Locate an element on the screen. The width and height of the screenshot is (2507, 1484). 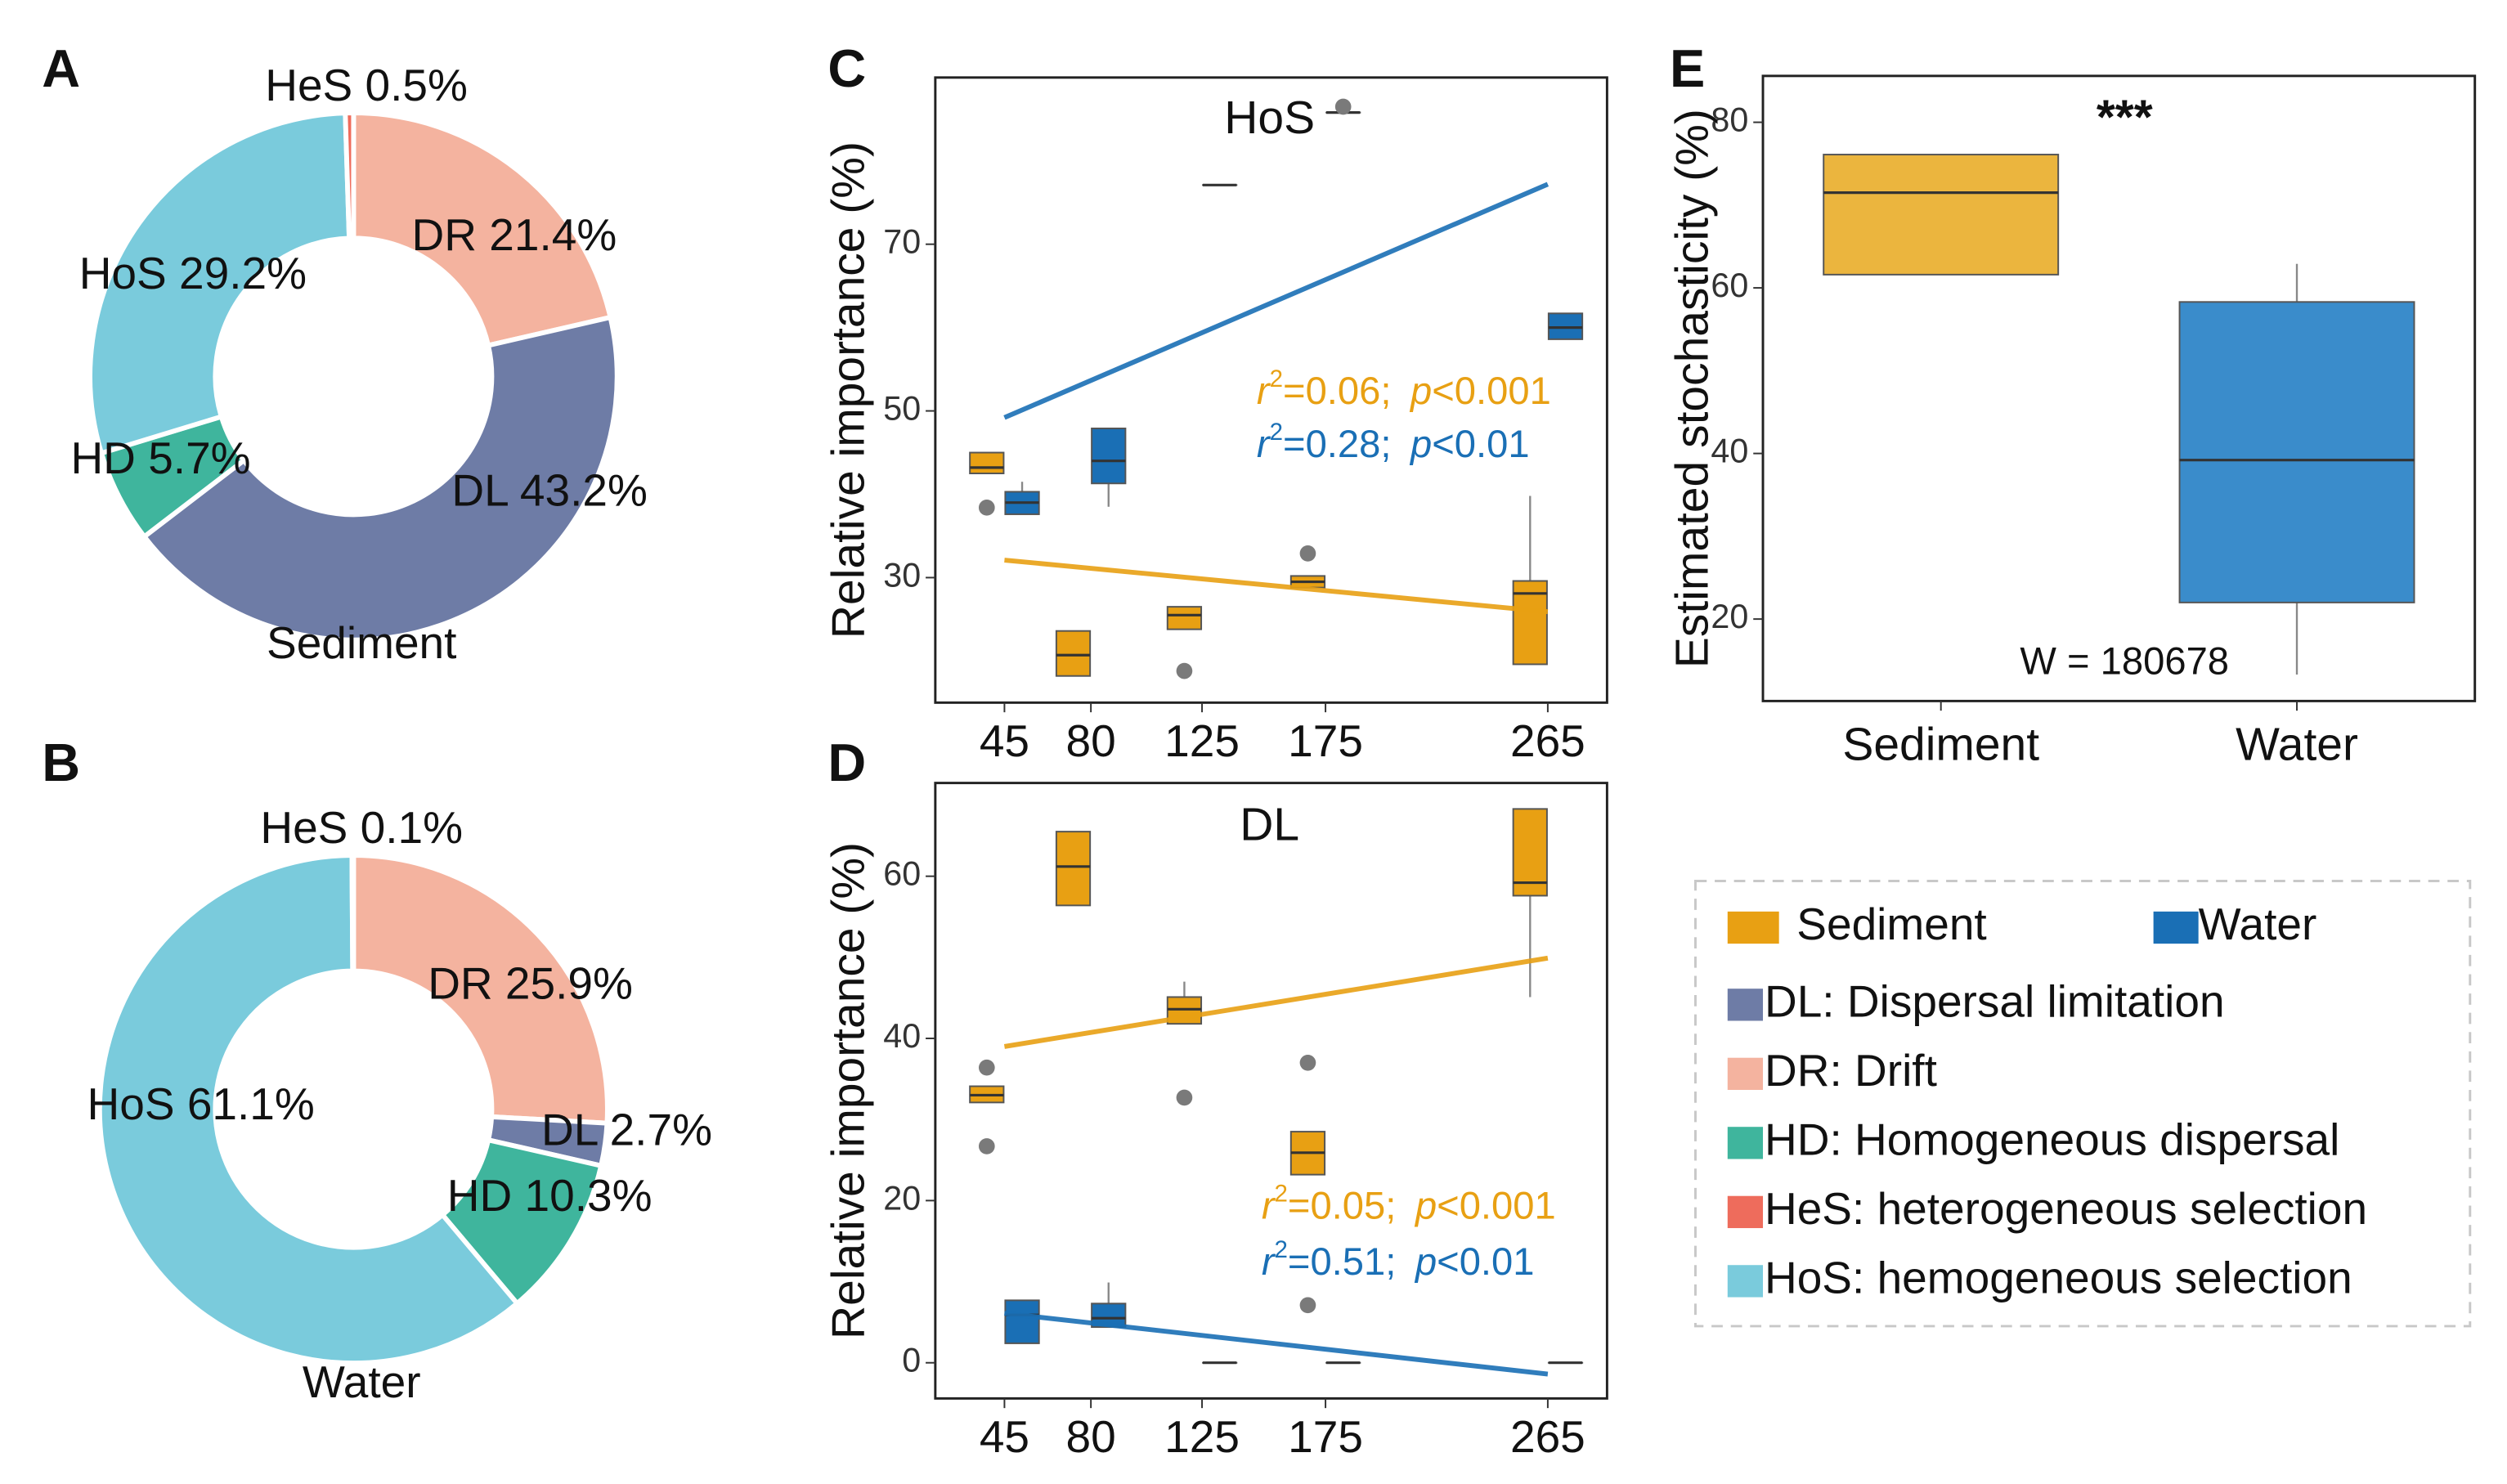
panel-title: DL is located at coordinates (1269, 825).